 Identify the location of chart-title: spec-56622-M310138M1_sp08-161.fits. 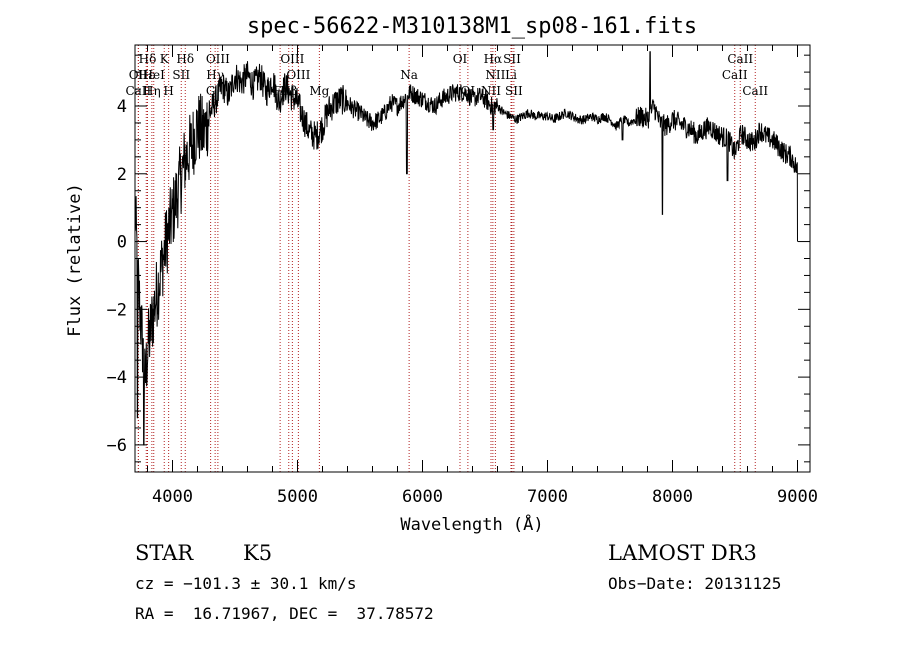
(472, 26).